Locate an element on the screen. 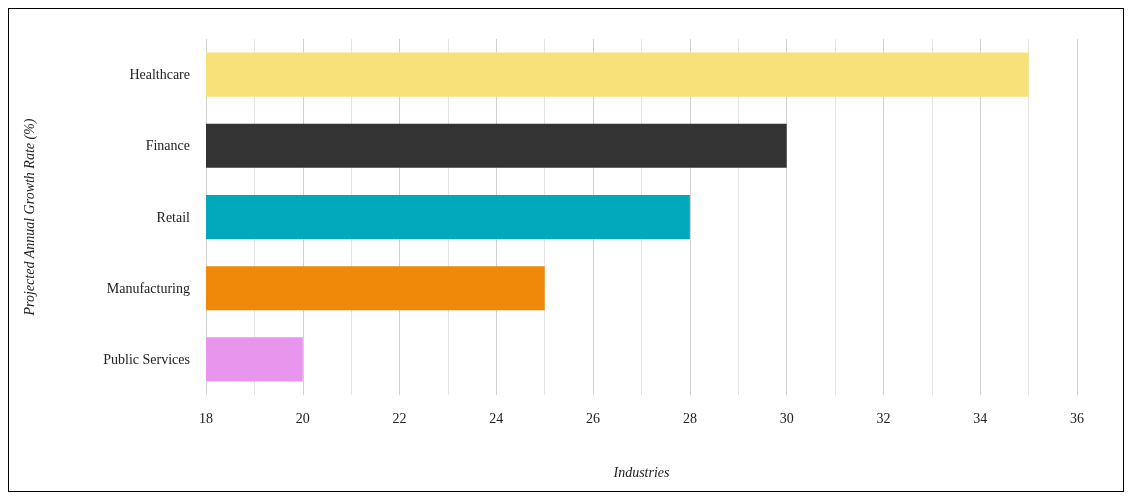 Image resolution: width=1134 pixels, height=502 pixels. x-tick-label: 30 is located at coordinates (786, 418).